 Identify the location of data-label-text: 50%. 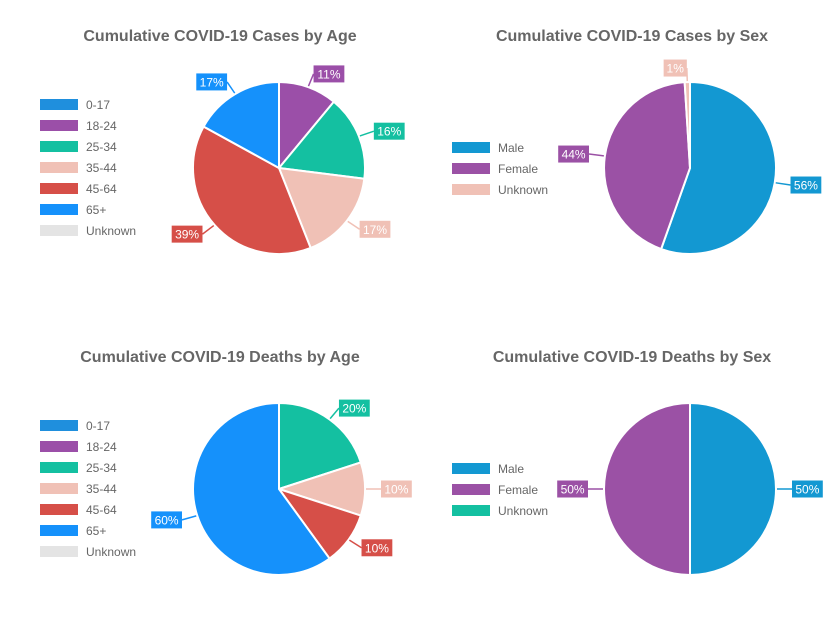
(807, 490).